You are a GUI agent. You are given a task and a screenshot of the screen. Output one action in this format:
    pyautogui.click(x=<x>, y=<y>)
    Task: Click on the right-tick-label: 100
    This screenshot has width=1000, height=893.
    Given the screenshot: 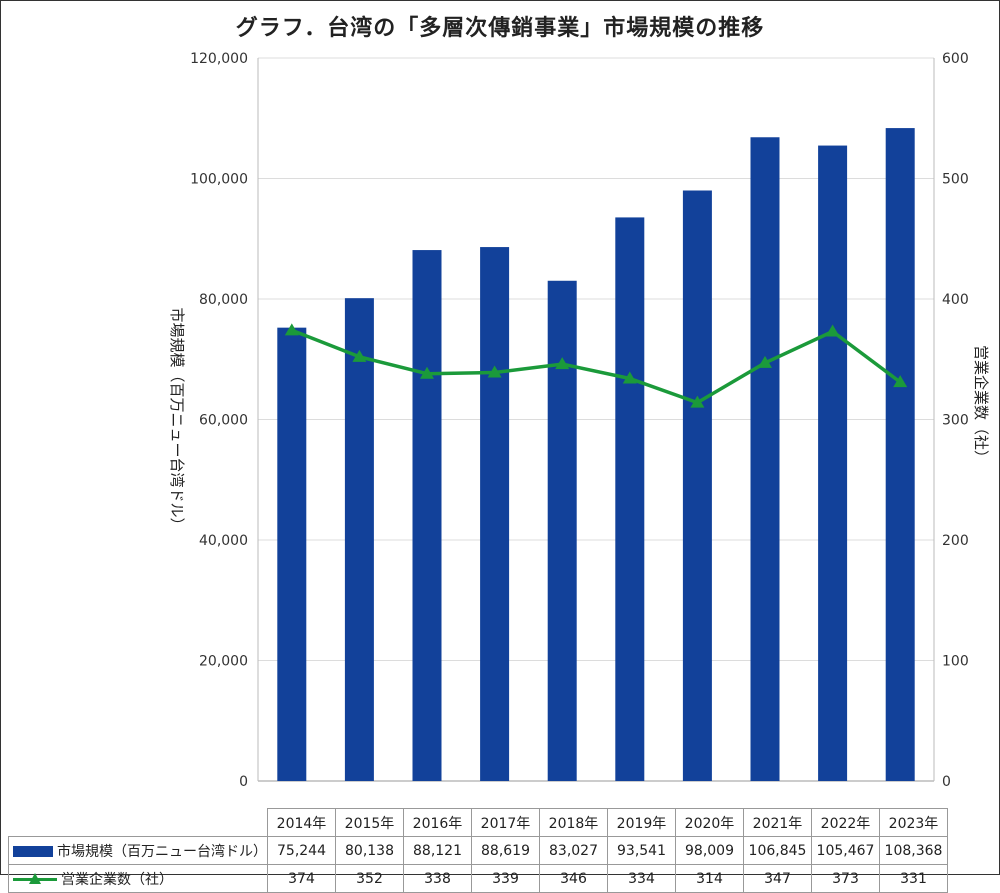 What is the action you would take?
    pyautogui.click(x=955, y=662)
    